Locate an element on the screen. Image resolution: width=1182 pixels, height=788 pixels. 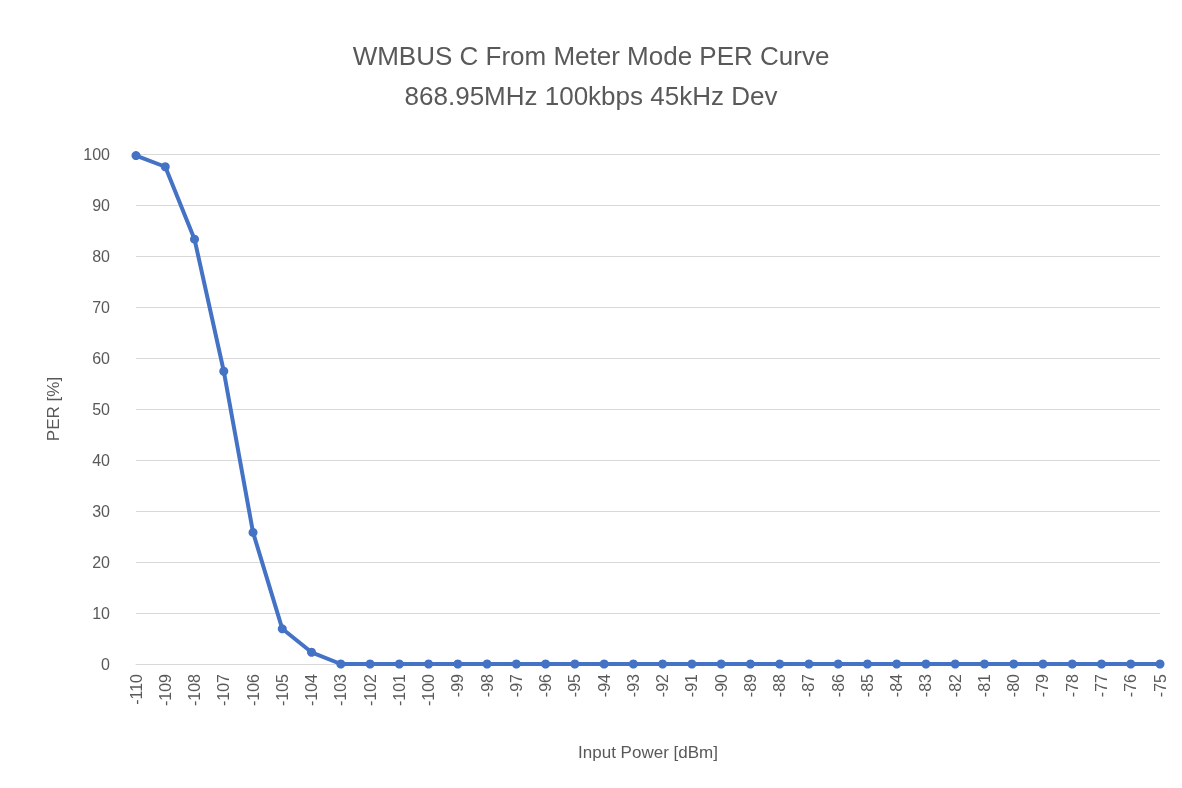
x-tick-label: -99 is located at coordinates (458, 685).